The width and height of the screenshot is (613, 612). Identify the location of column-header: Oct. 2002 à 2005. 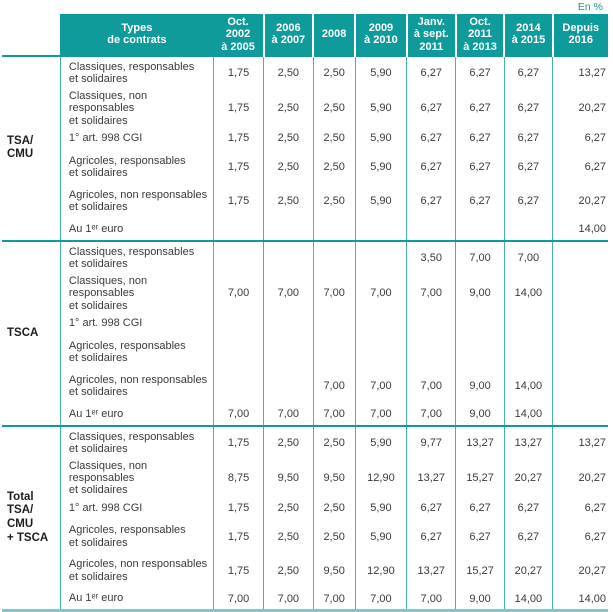
(238, 35).